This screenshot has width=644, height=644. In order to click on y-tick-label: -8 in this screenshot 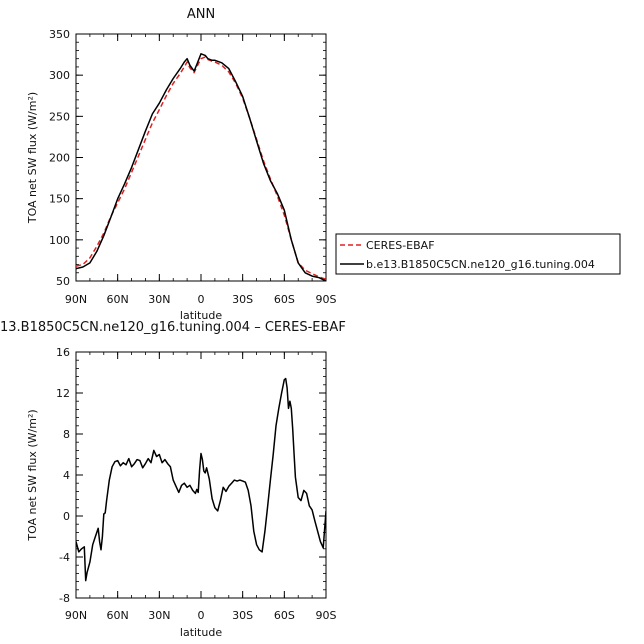, I will do `click(64, 598)`.